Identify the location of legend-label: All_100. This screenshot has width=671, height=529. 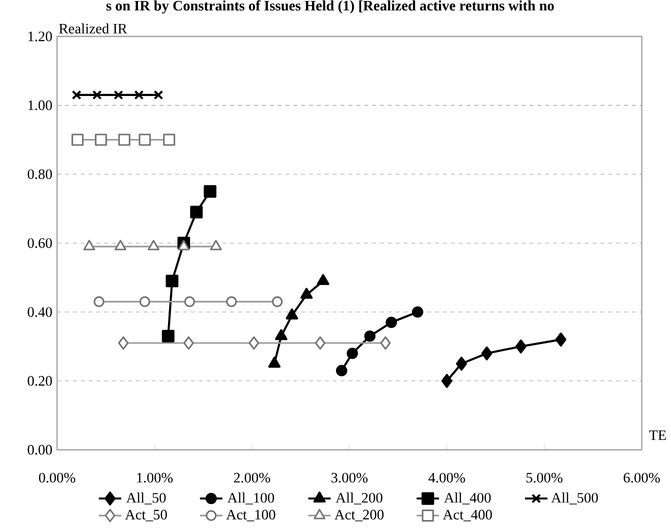
(250, 498).